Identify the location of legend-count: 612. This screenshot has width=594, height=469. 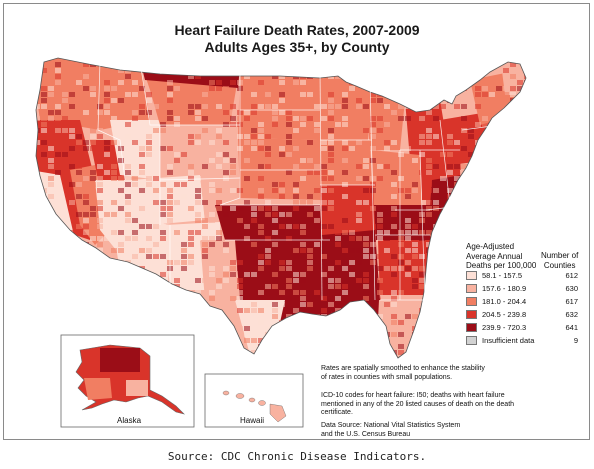
(571, 275).